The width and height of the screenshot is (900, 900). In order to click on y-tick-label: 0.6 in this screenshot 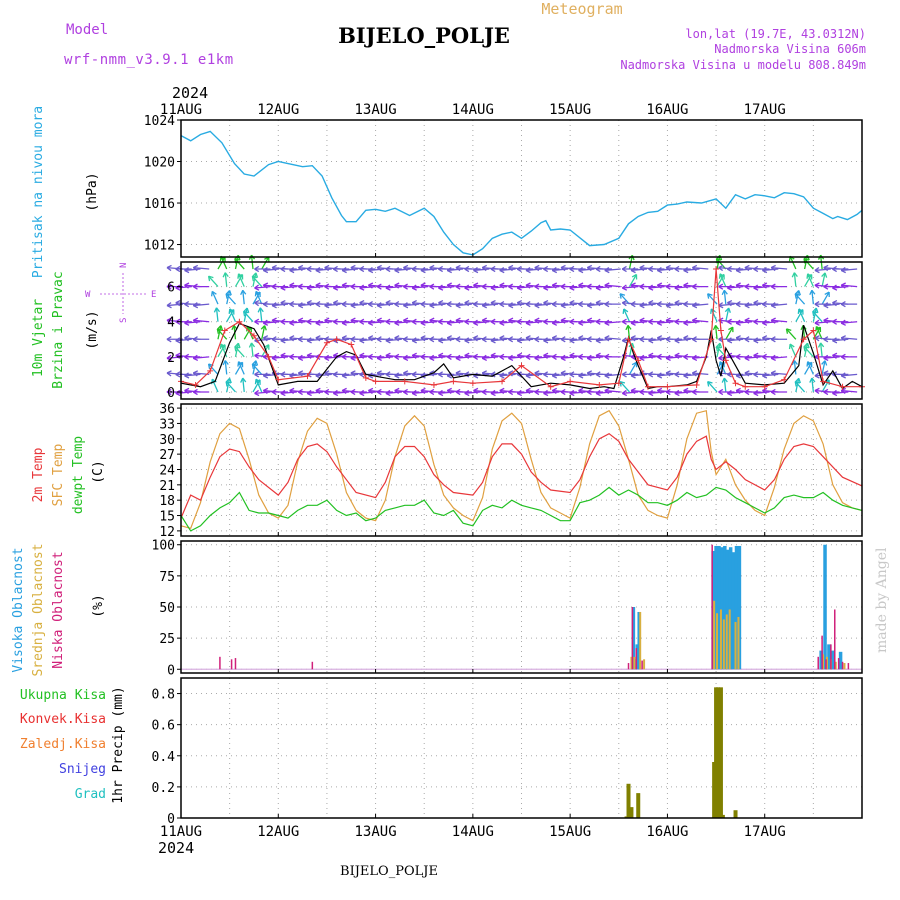, I will do `click(163, 726)`.